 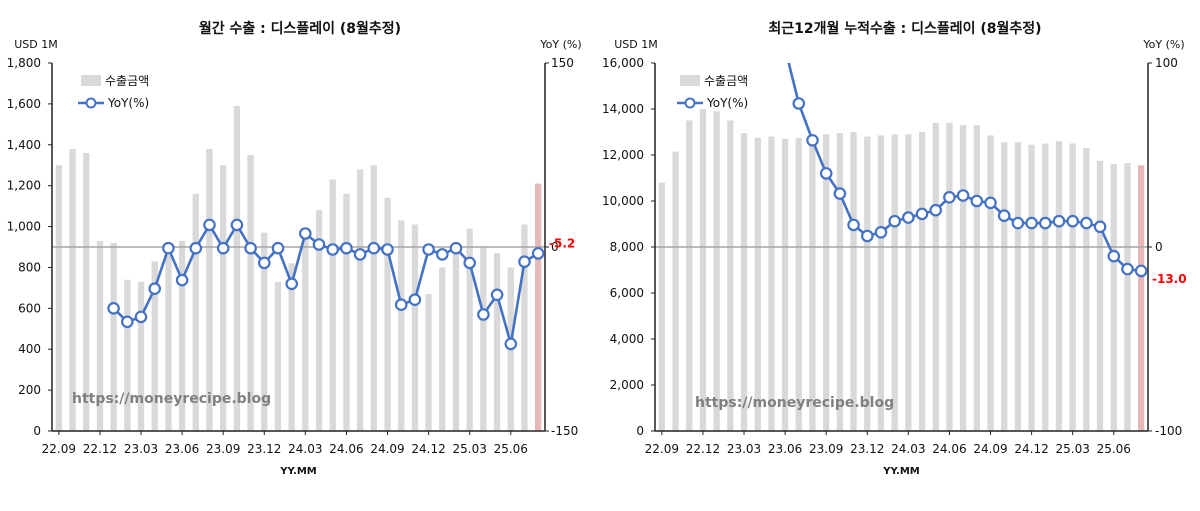 I want to click on yoy-point-24.03, so click(x=908, y=217).